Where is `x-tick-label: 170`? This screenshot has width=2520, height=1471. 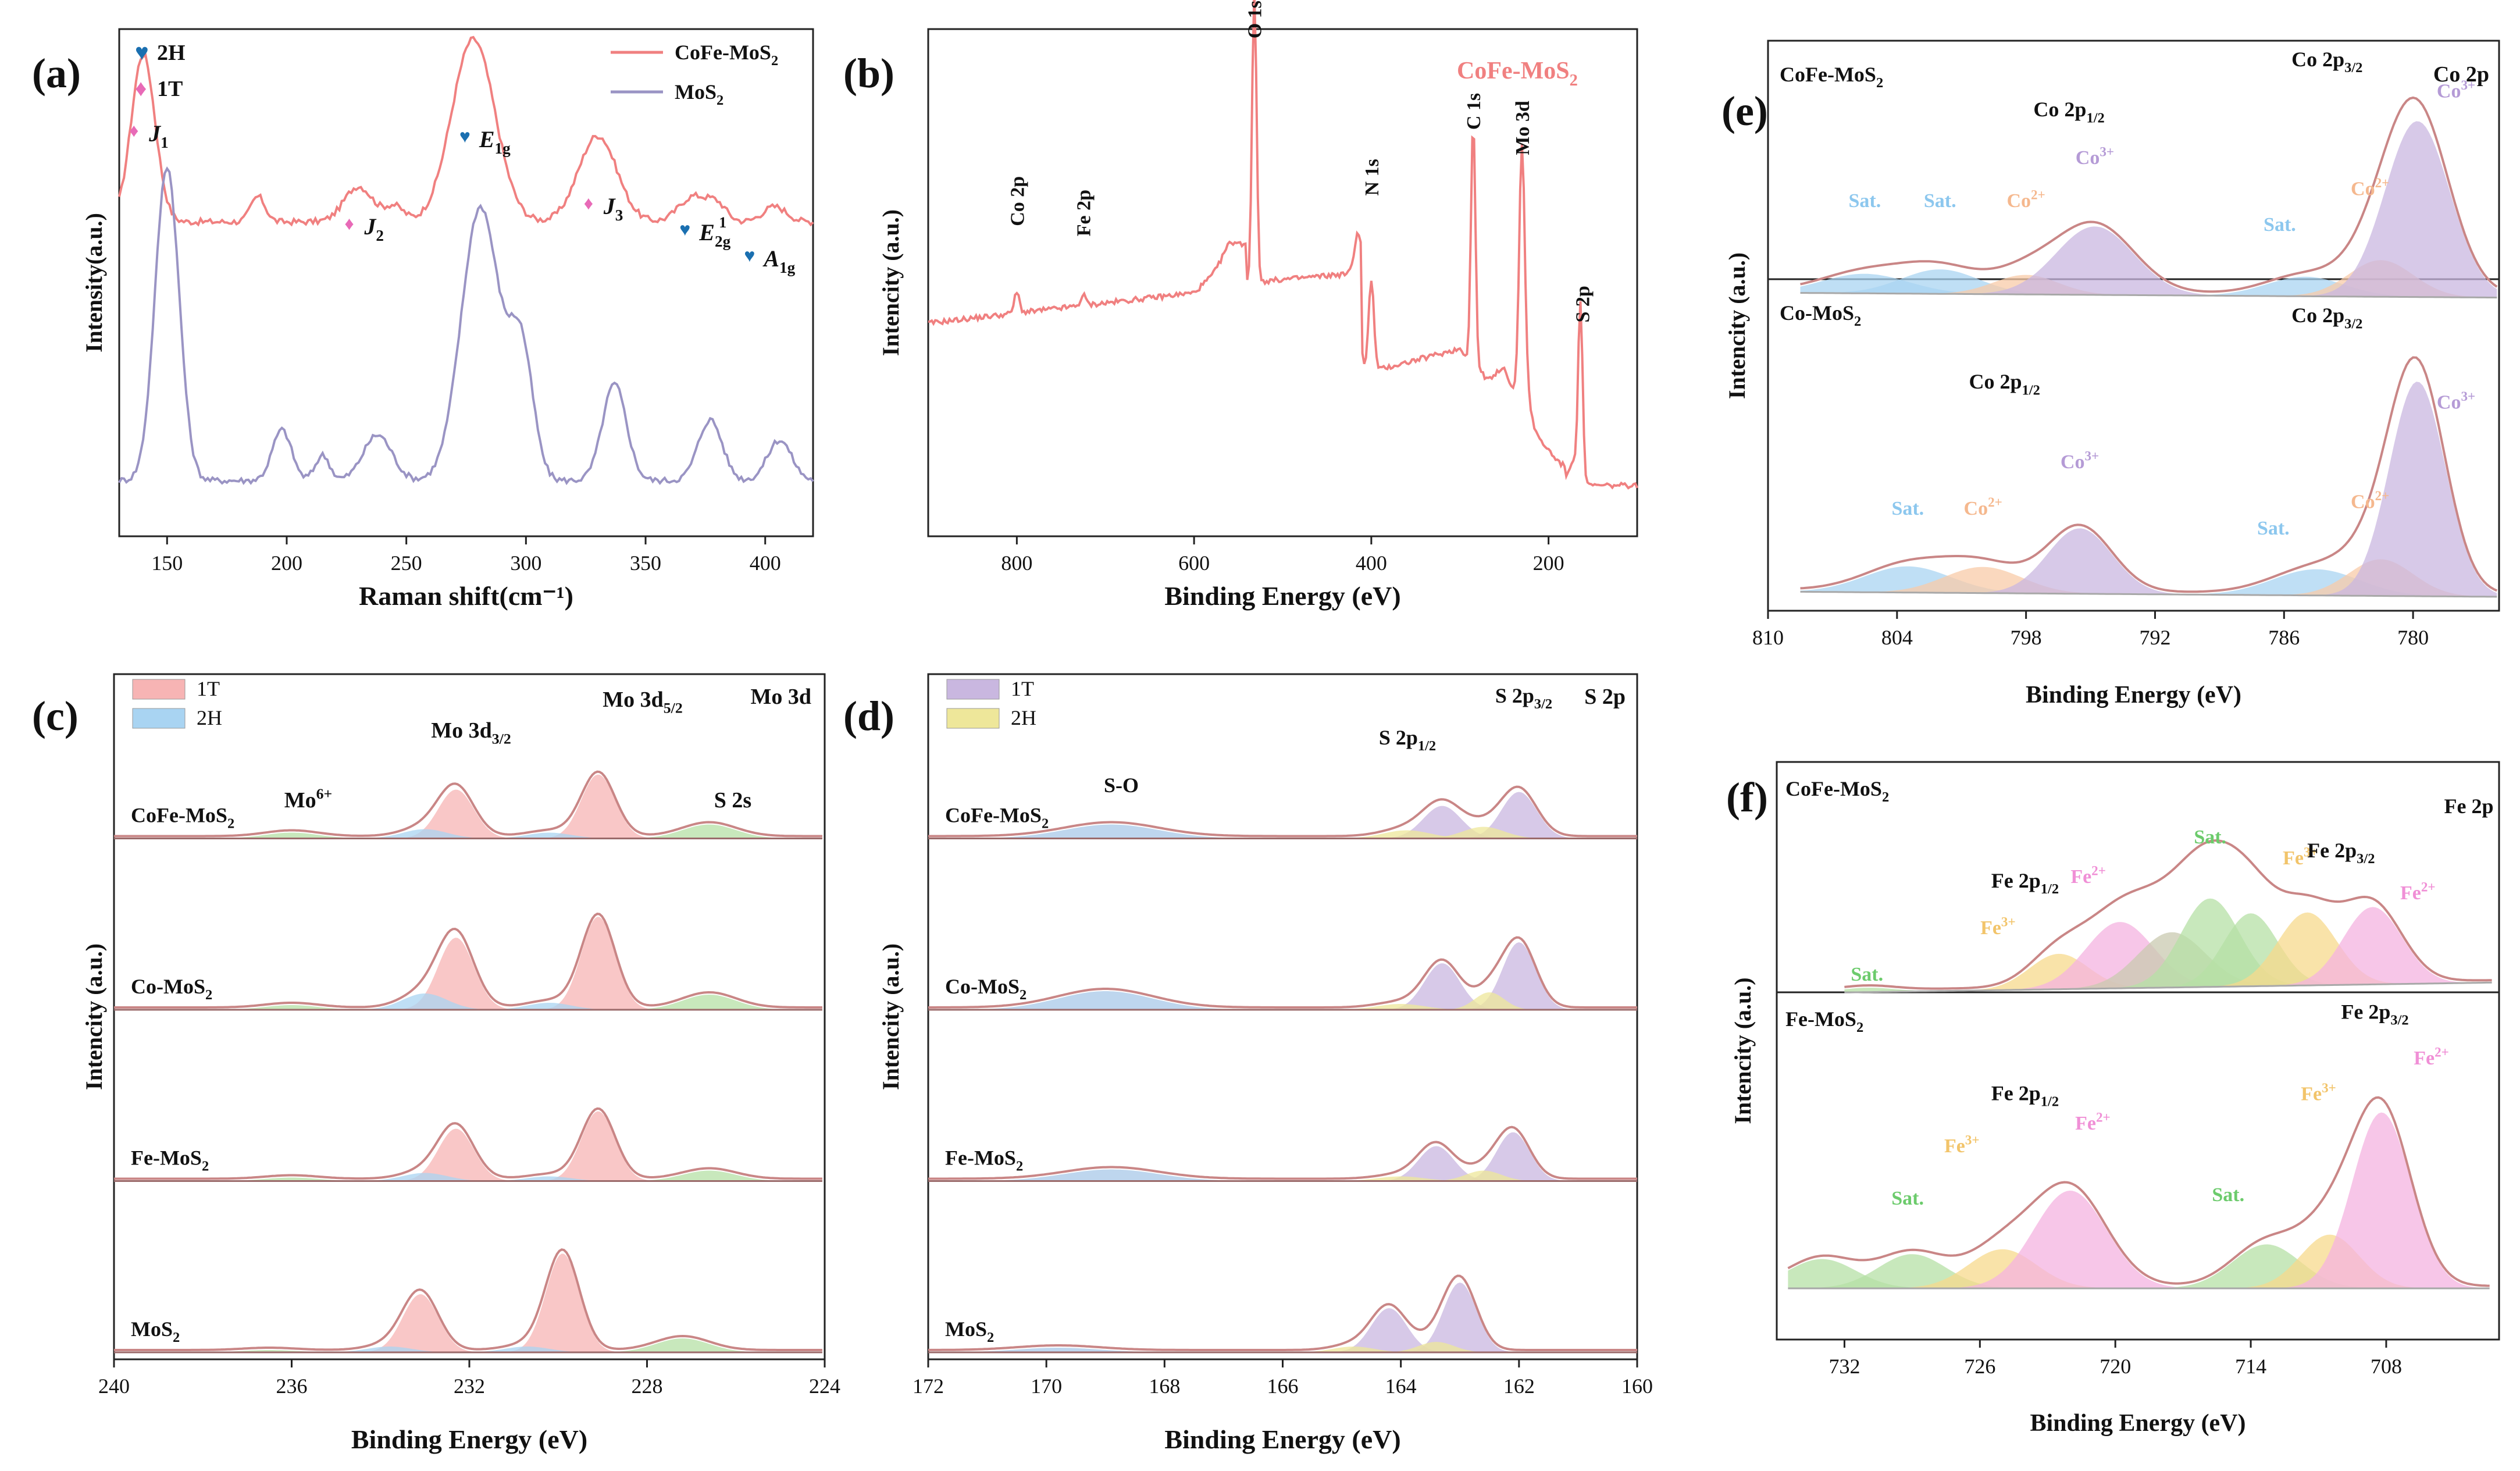 x-tick-label: 170 is located at coordinates (1046, 1386).